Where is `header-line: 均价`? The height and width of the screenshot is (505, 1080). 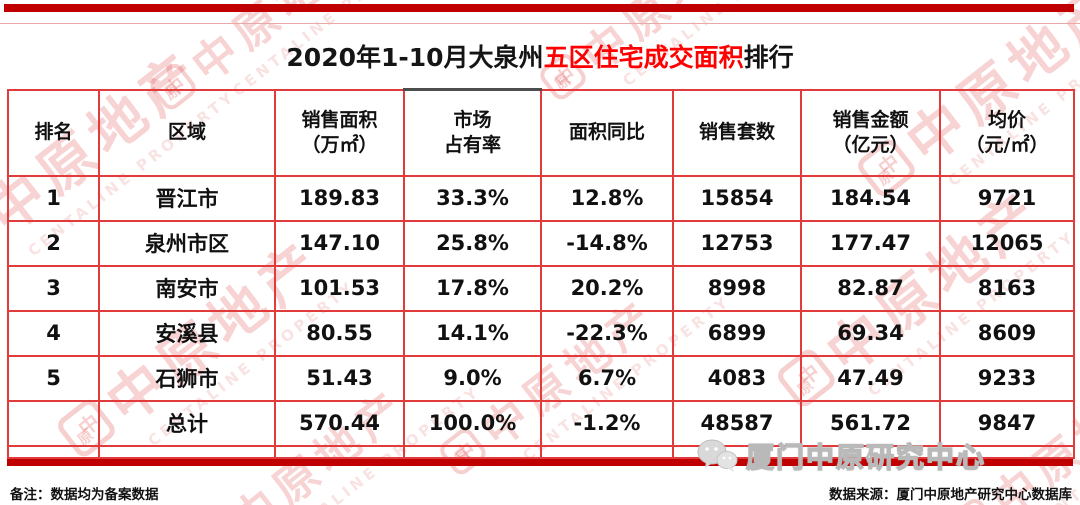 header-line: 均价 is located at coordinates (1006, 119).